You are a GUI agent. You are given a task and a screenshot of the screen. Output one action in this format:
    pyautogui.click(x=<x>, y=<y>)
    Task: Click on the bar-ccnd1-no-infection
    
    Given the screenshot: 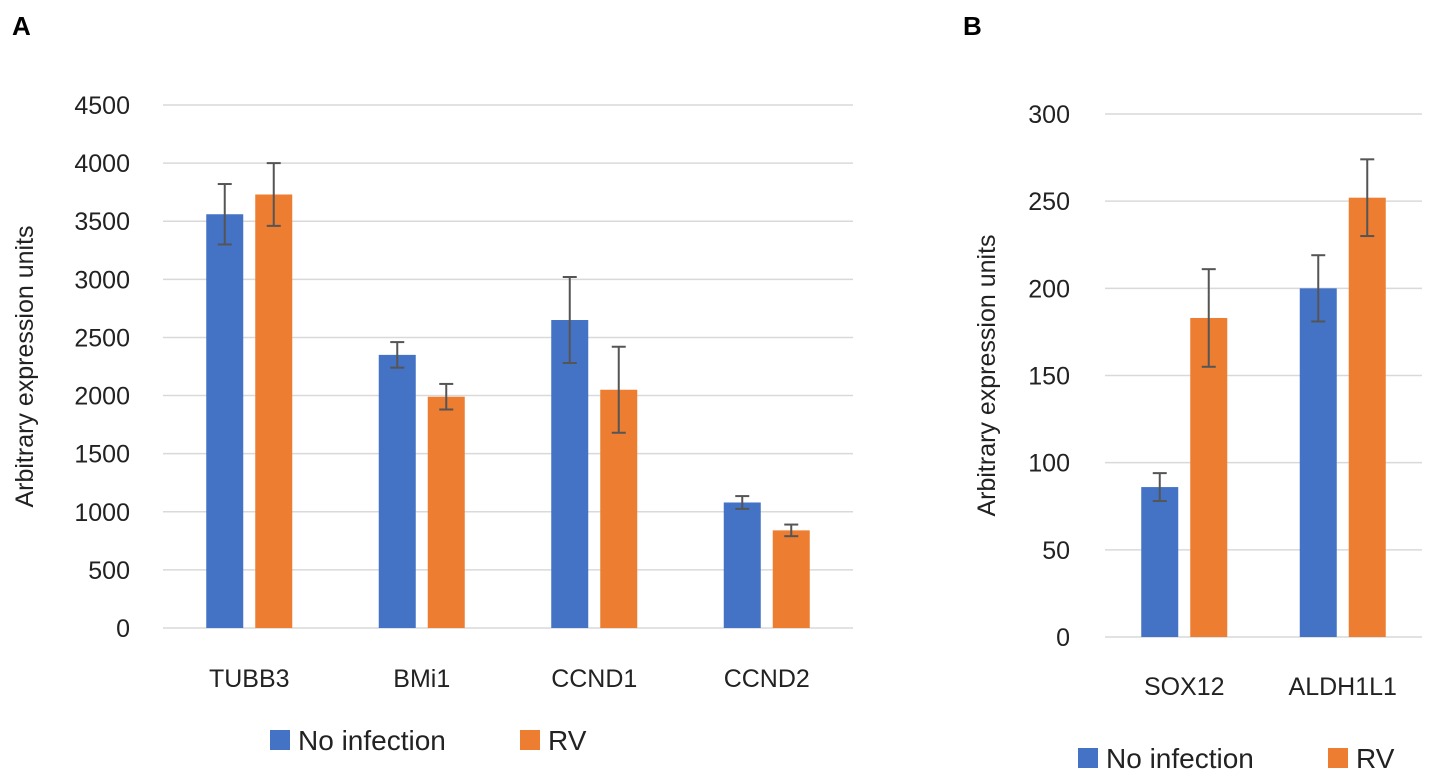 What is the action you would take?
    pyautogui.click(x=570, y=474)
    